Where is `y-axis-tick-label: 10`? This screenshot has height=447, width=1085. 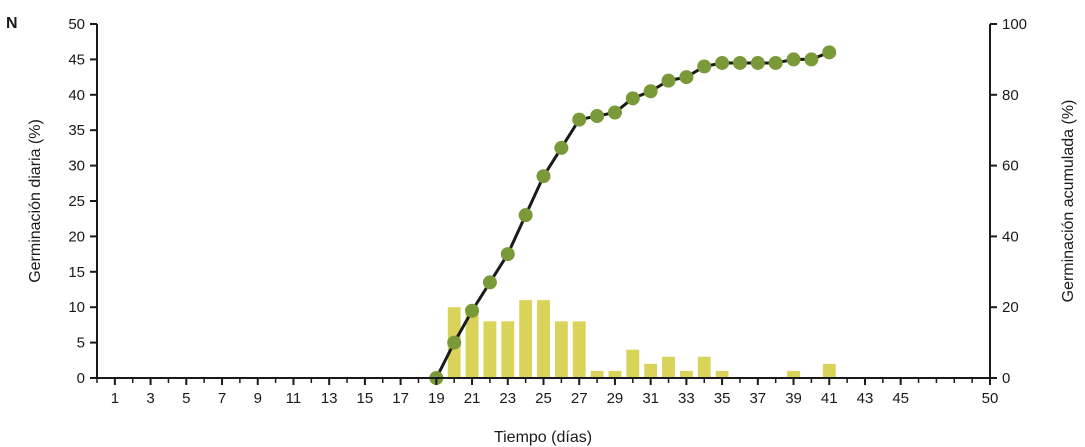
y-axis-tick-label: 10 is located at coordinates (76, 307).